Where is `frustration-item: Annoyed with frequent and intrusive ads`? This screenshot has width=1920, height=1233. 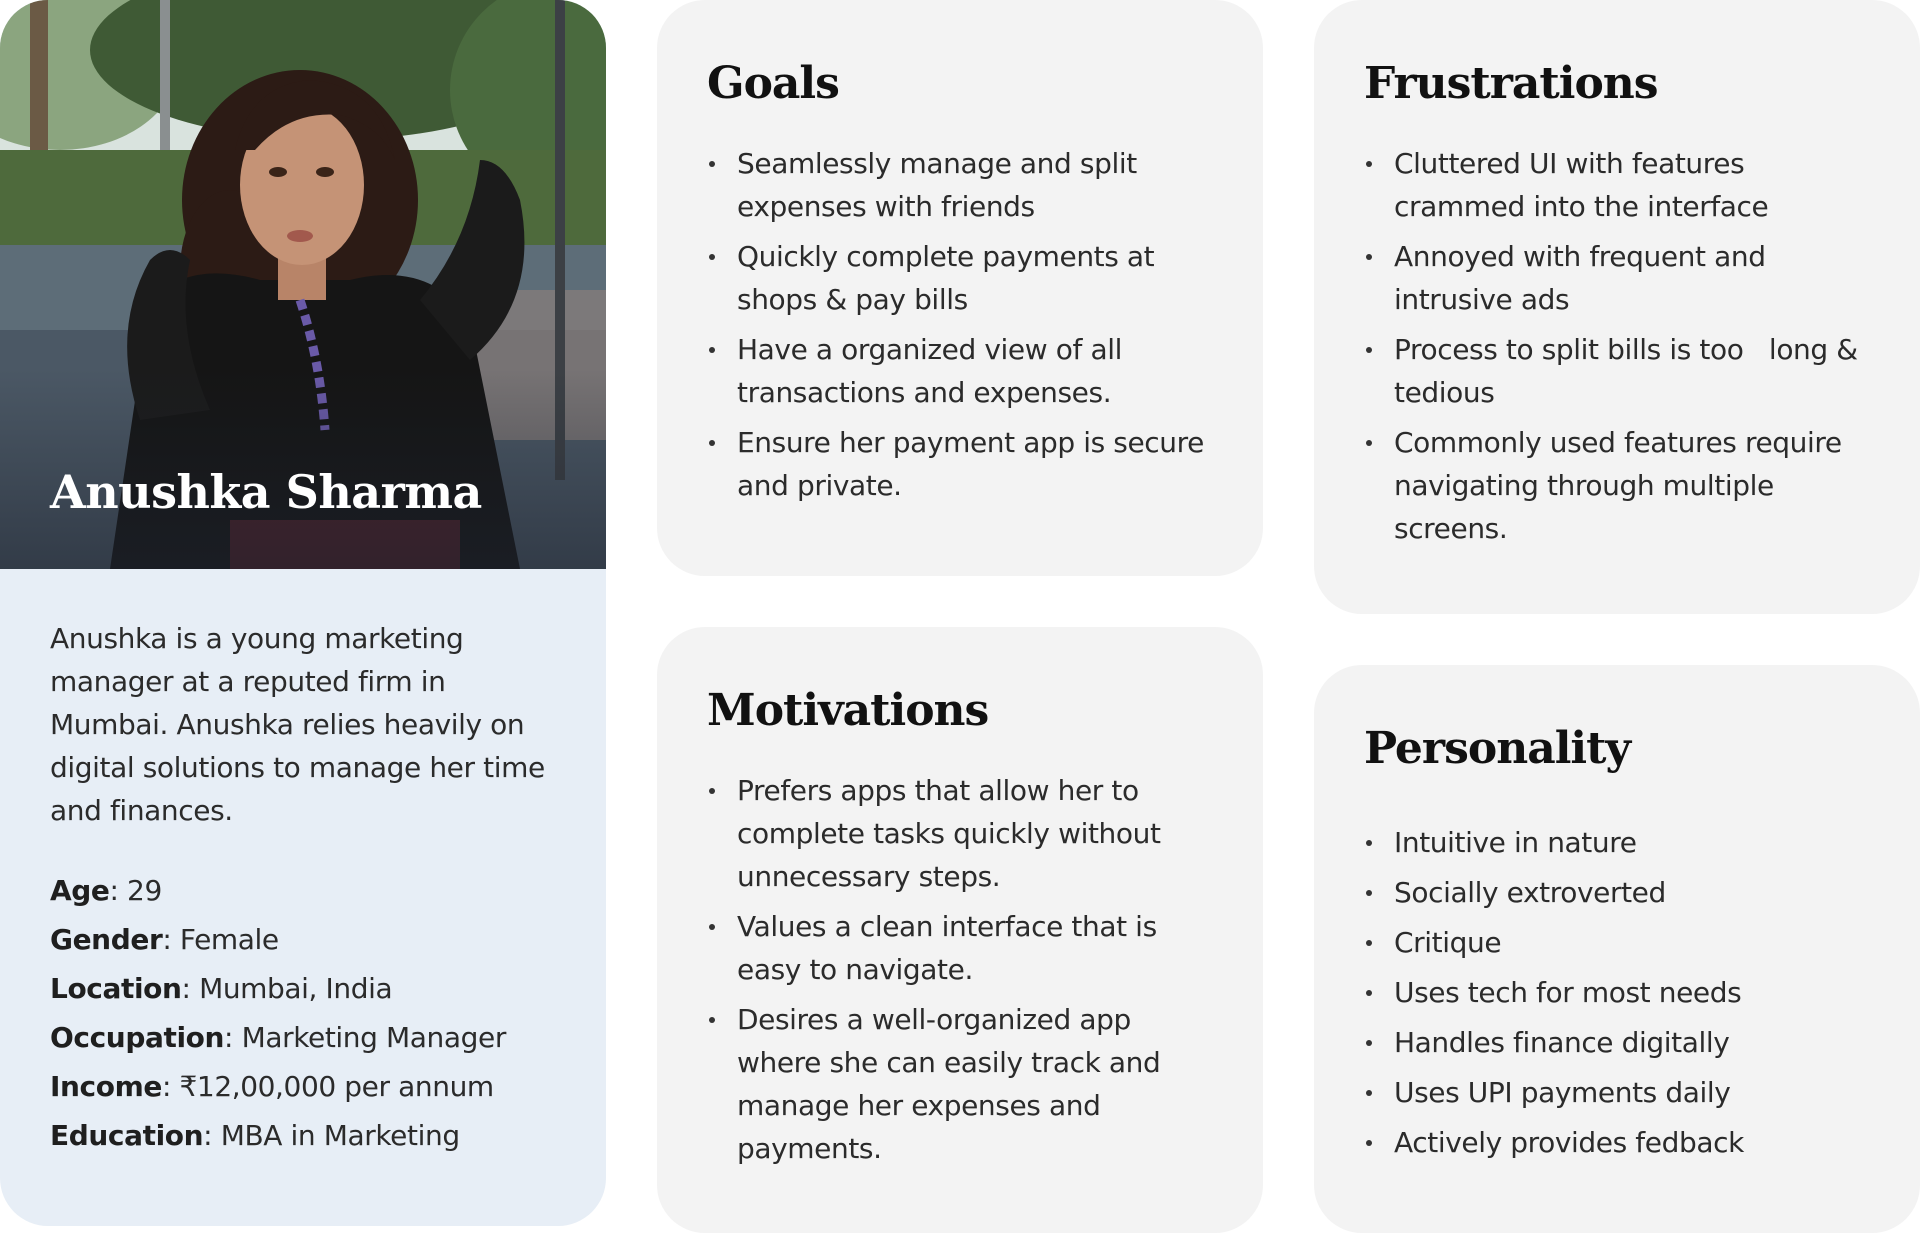 frustration-item: Annoyed with frequent and intrusive ads is located at coordinates (1617, 278).